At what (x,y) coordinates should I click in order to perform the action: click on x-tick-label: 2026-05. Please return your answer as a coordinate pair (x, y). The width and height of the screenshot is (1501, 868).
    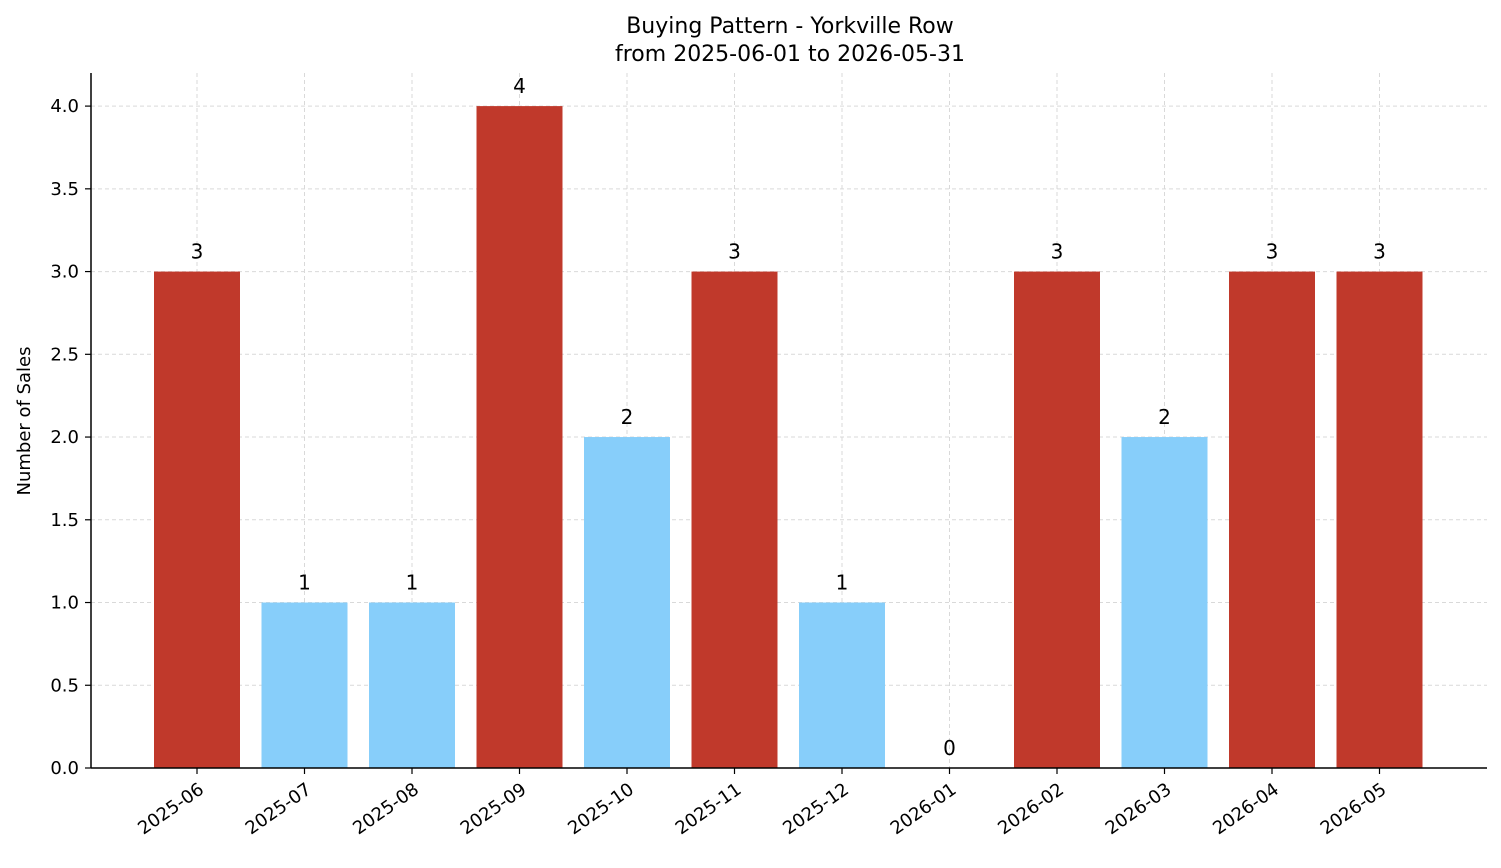
    Looking at the image, I should click on (1354, 809).